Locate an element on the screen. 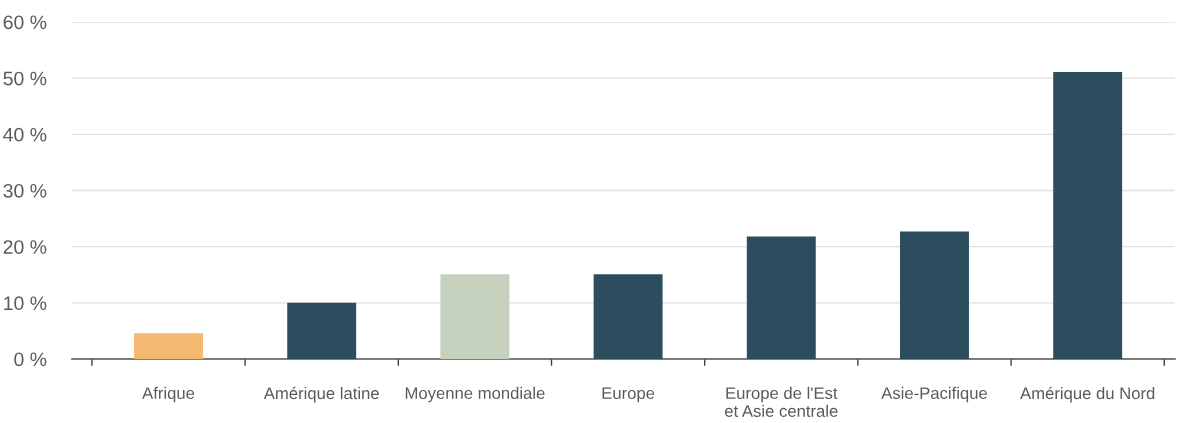  x-tick-label: Asie-Pacifique is located at coordinates (934, 394).